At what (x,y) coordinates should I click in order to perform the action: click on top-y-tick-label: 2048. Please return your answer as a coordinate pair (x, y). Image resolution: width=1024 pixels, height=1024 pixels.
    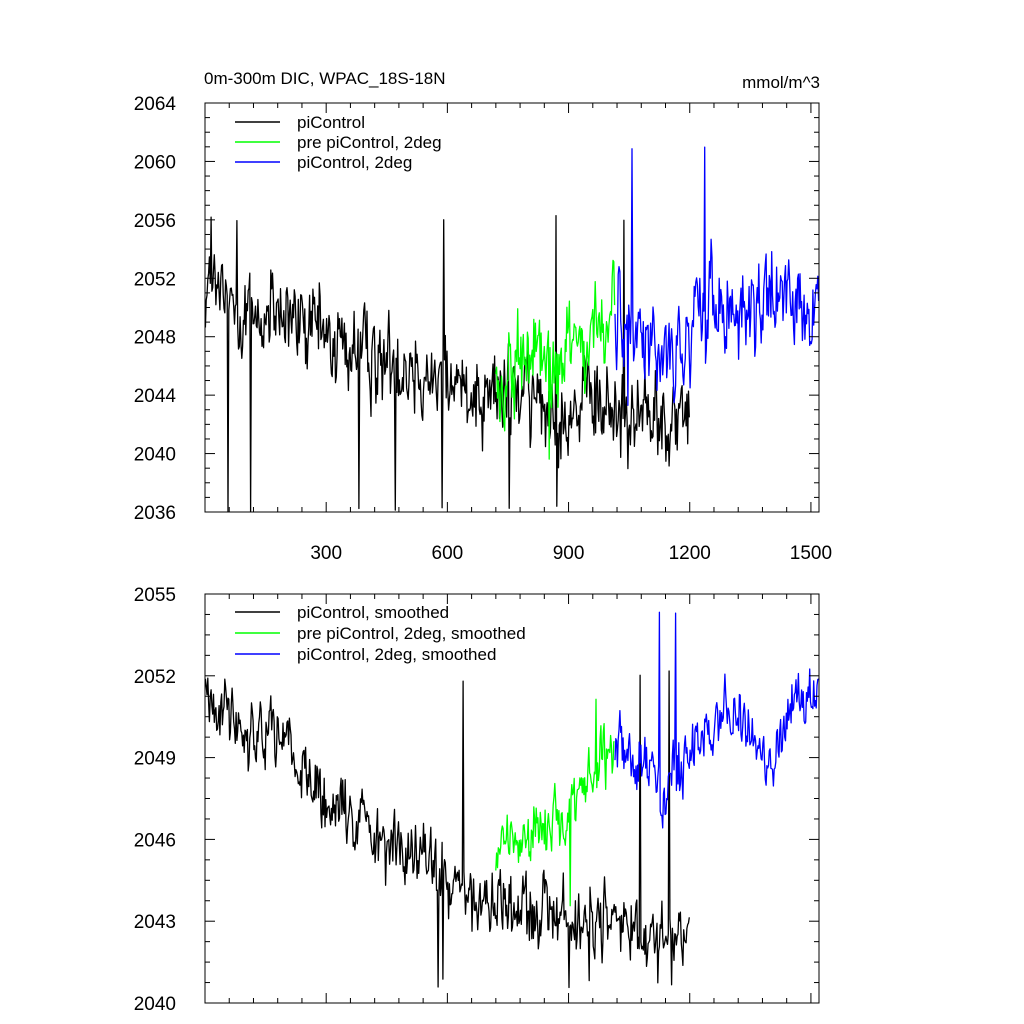
    Looking at the image, I should click on (155, 338).